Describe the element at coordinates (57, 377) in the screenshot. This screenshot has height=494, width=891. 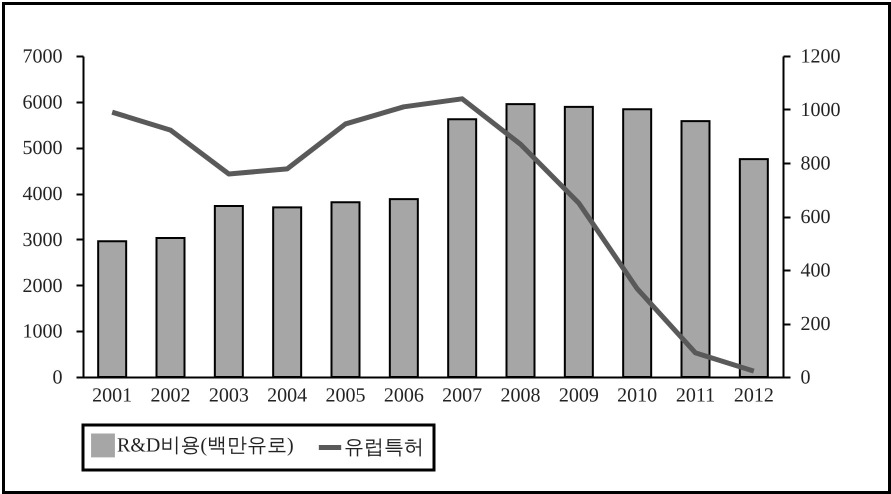
I see `y-tick-label: 0` at that location.